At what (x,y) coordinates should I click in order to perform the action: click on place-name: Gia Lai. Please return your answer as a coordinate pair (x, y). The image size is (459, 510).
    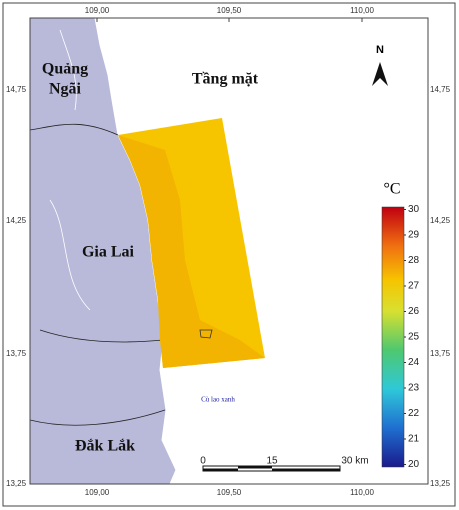
    Looking at the image, I should click on (108, 252).